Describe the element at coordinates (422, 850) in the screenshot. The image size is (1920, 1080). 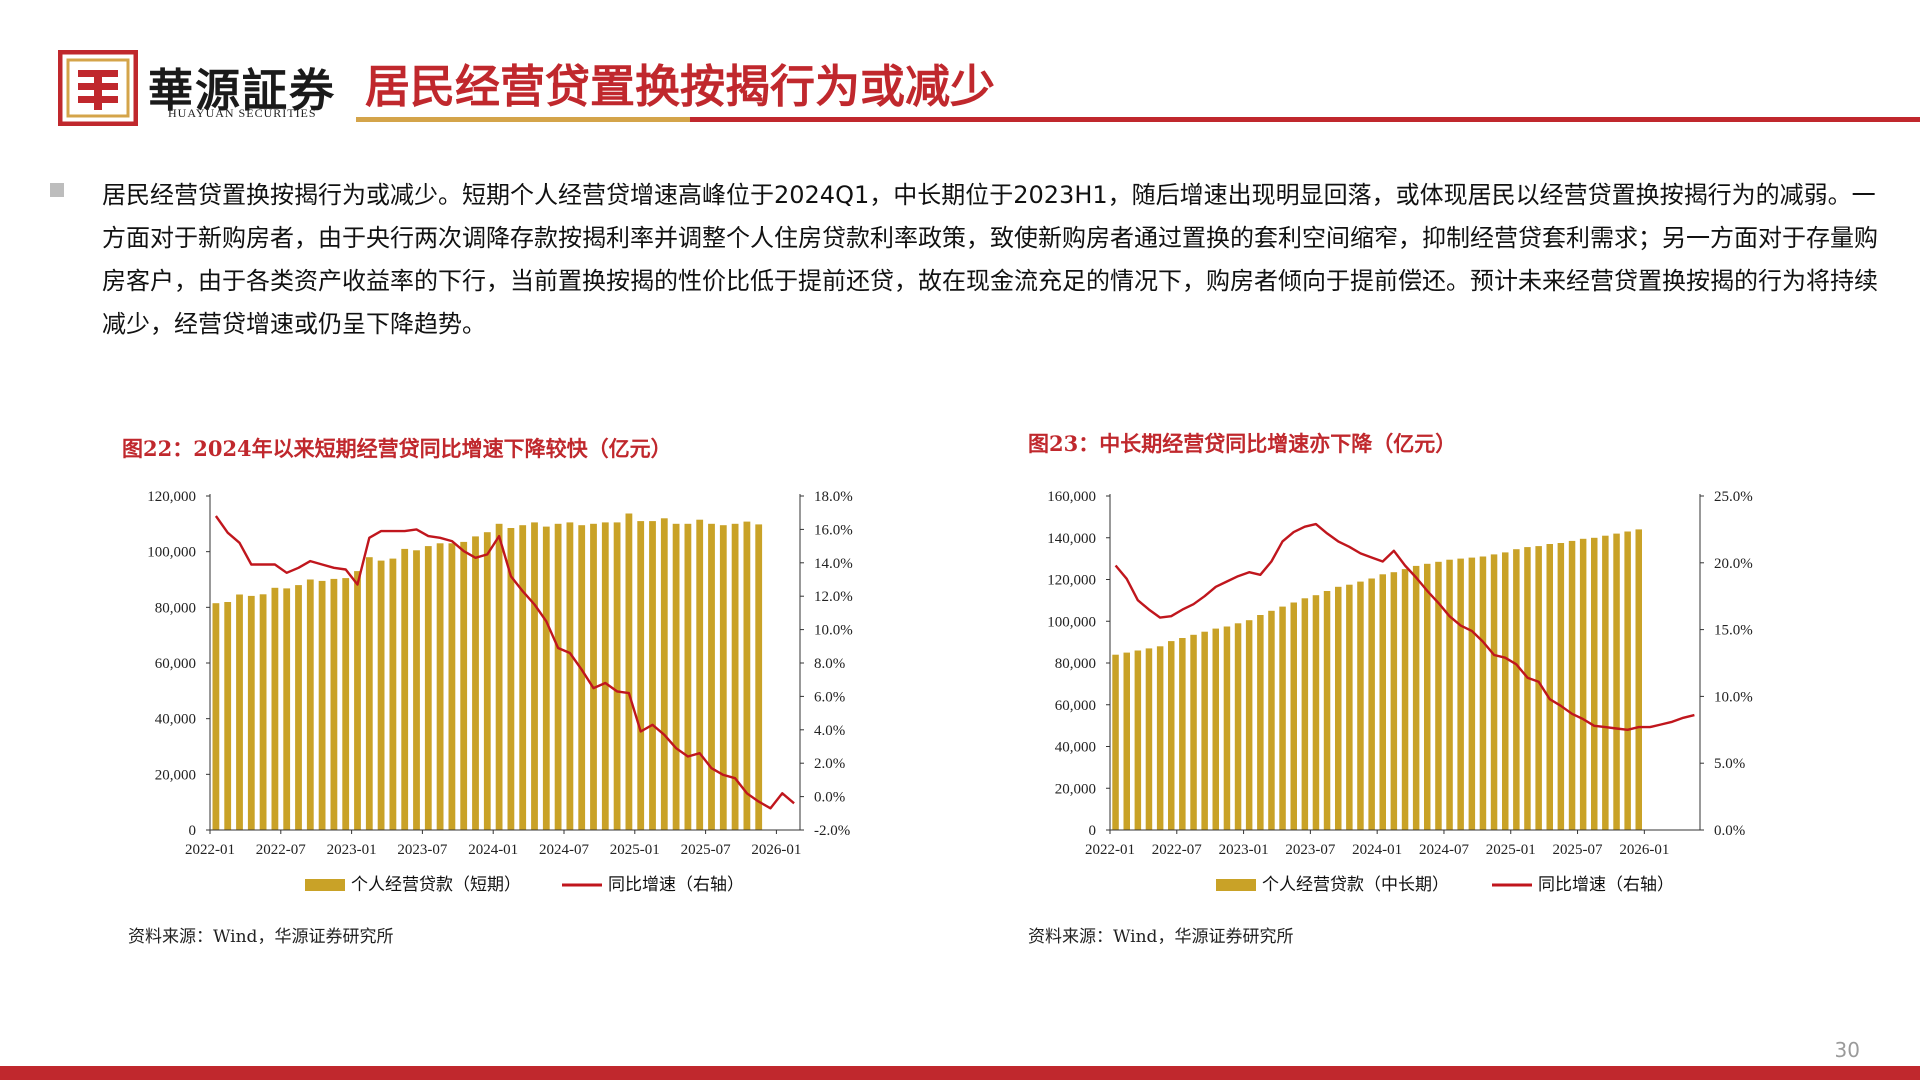
I see `x-tick-label: 2023-07` at that location.